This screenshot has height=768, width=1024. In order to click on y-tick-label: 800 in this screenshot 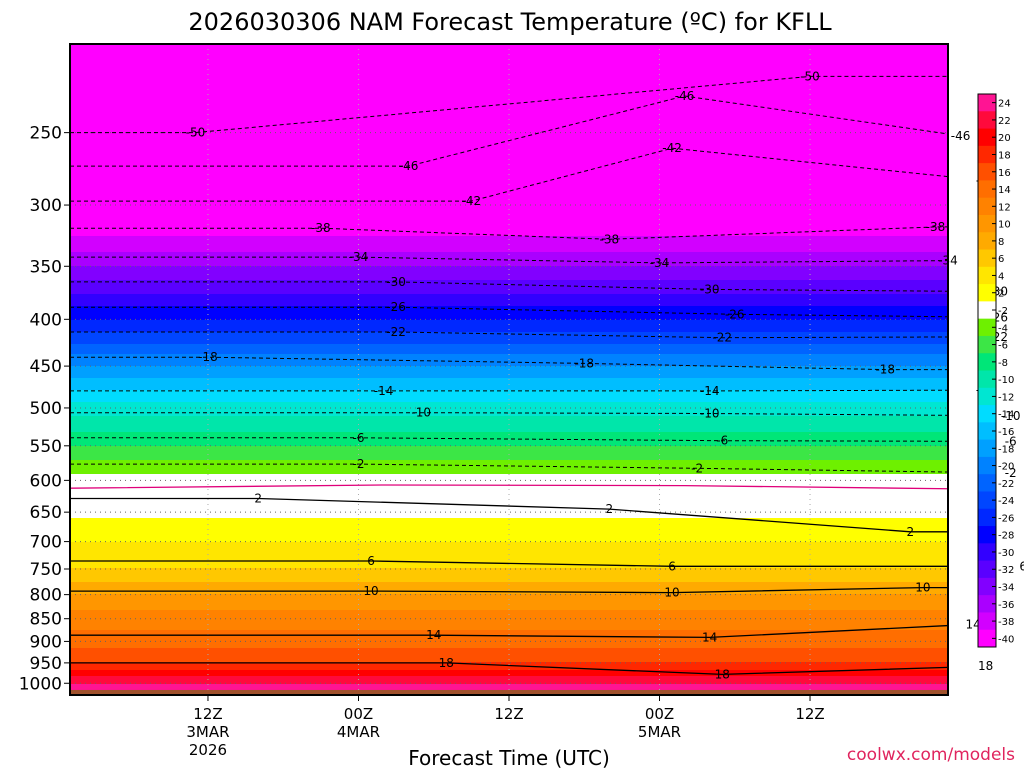, I will do `click(46, 596)`.